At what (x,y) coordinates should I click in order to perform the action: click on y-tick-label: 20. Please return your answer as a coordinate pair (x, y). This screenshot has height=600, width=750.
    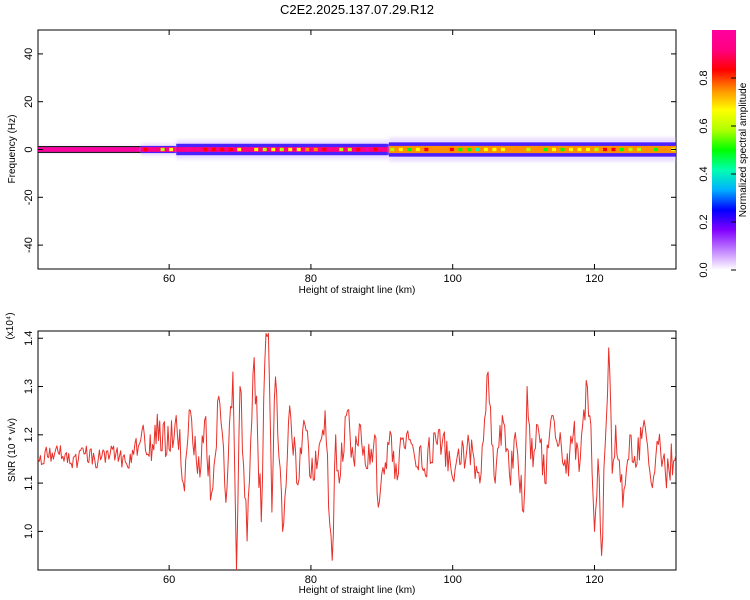
    Looking at the image, I should click on (29, 102).